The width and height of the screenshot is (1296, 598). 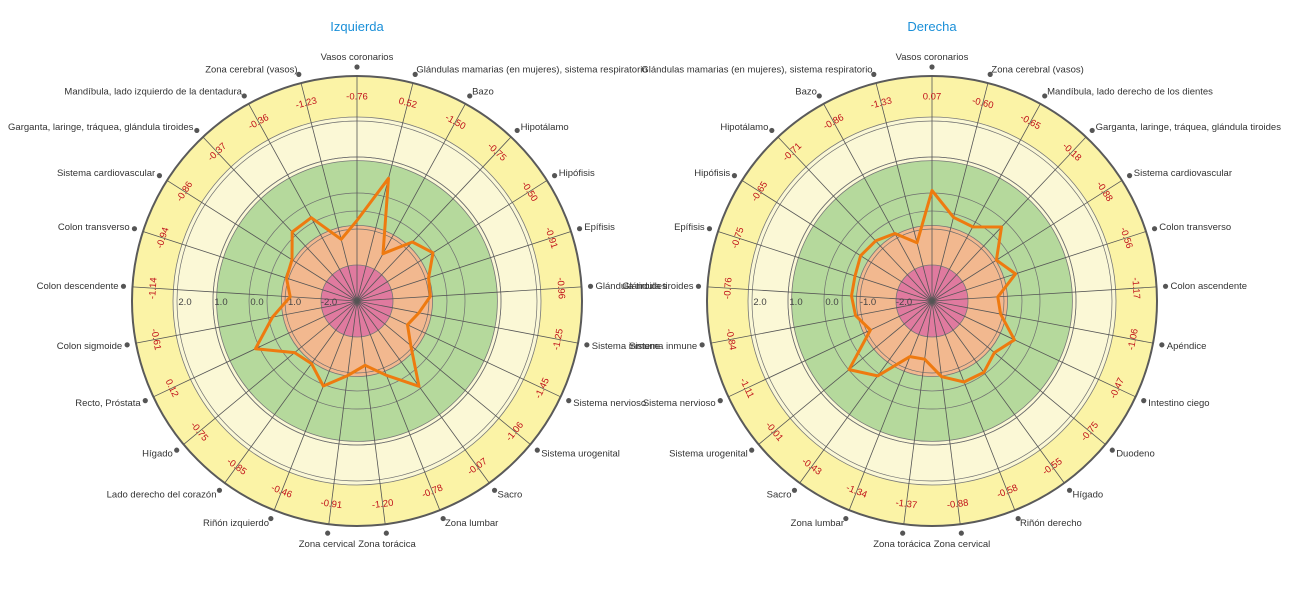 What do you see at coordinates (560, 288) in the screenshot?
I see `value-label: -0.96` at bounding box center [560, 288].